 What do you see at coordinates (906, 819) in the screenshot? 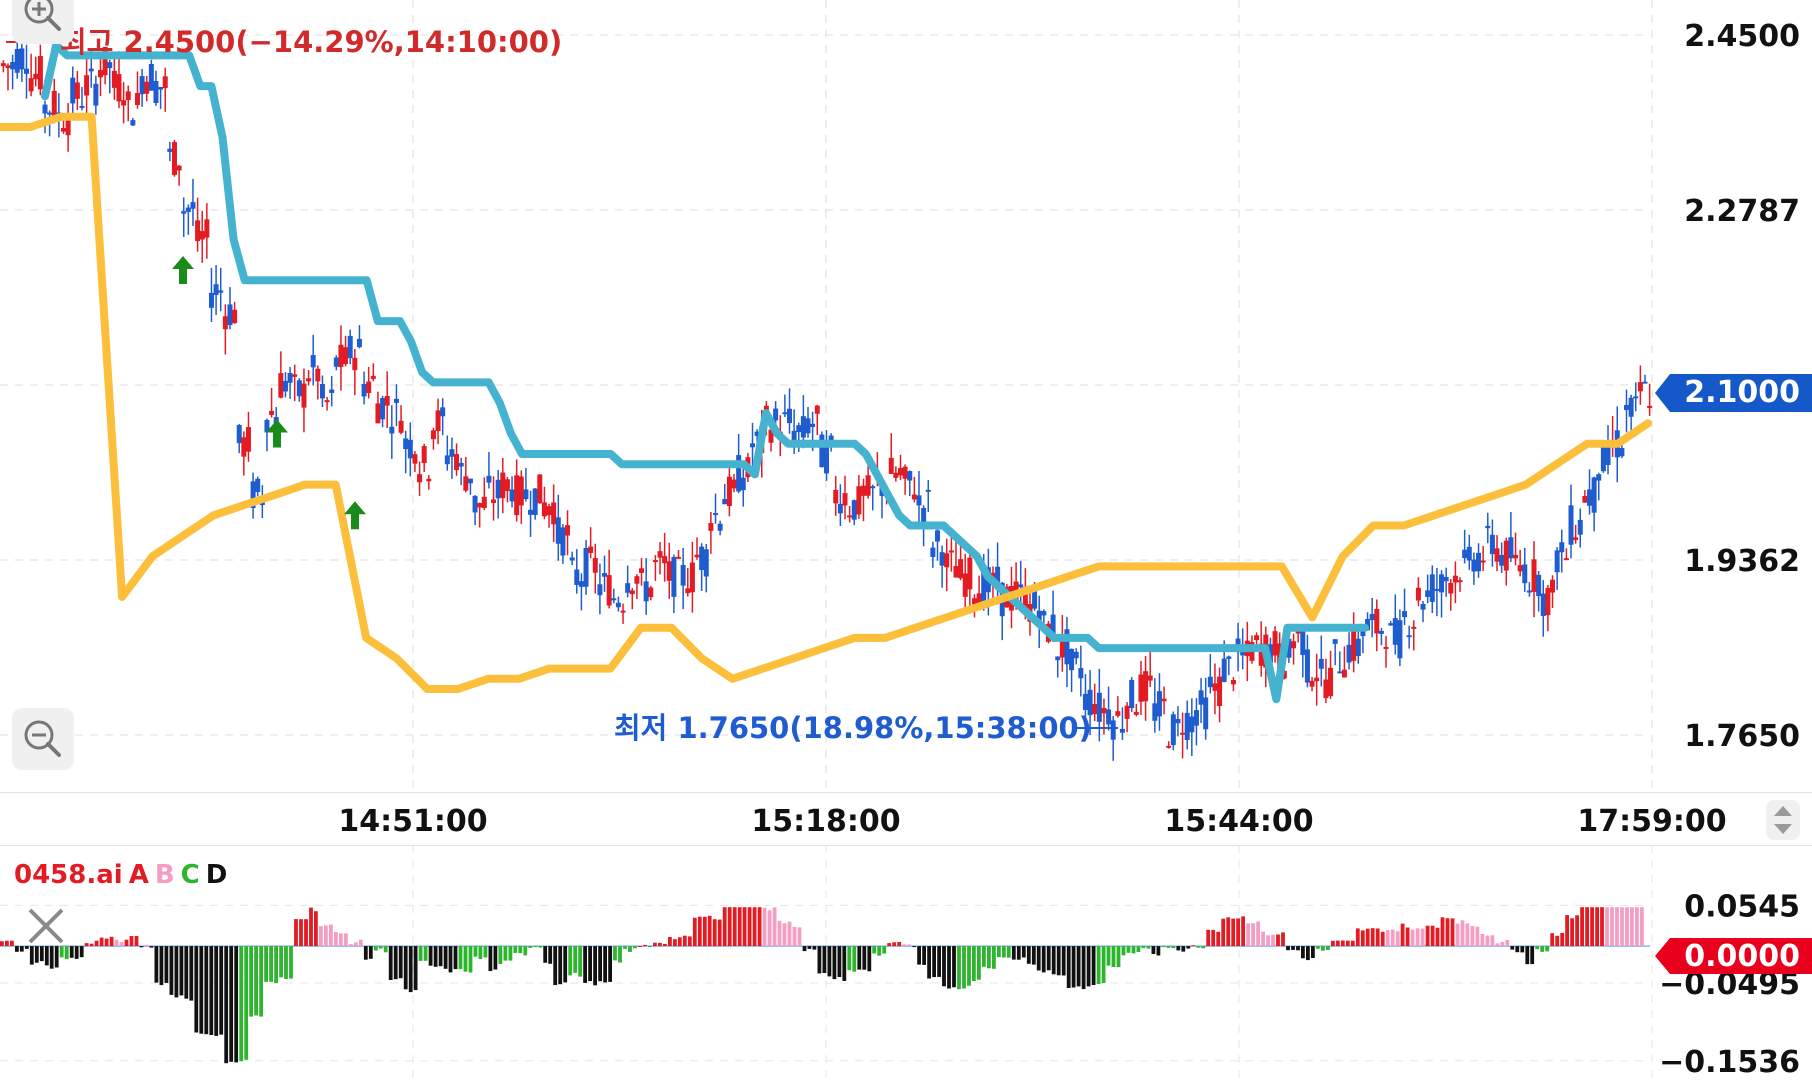
I see `time-axis: 14:51:00 15:18:00 15:44:00 17:59:00` at bounding box center [906, 819].